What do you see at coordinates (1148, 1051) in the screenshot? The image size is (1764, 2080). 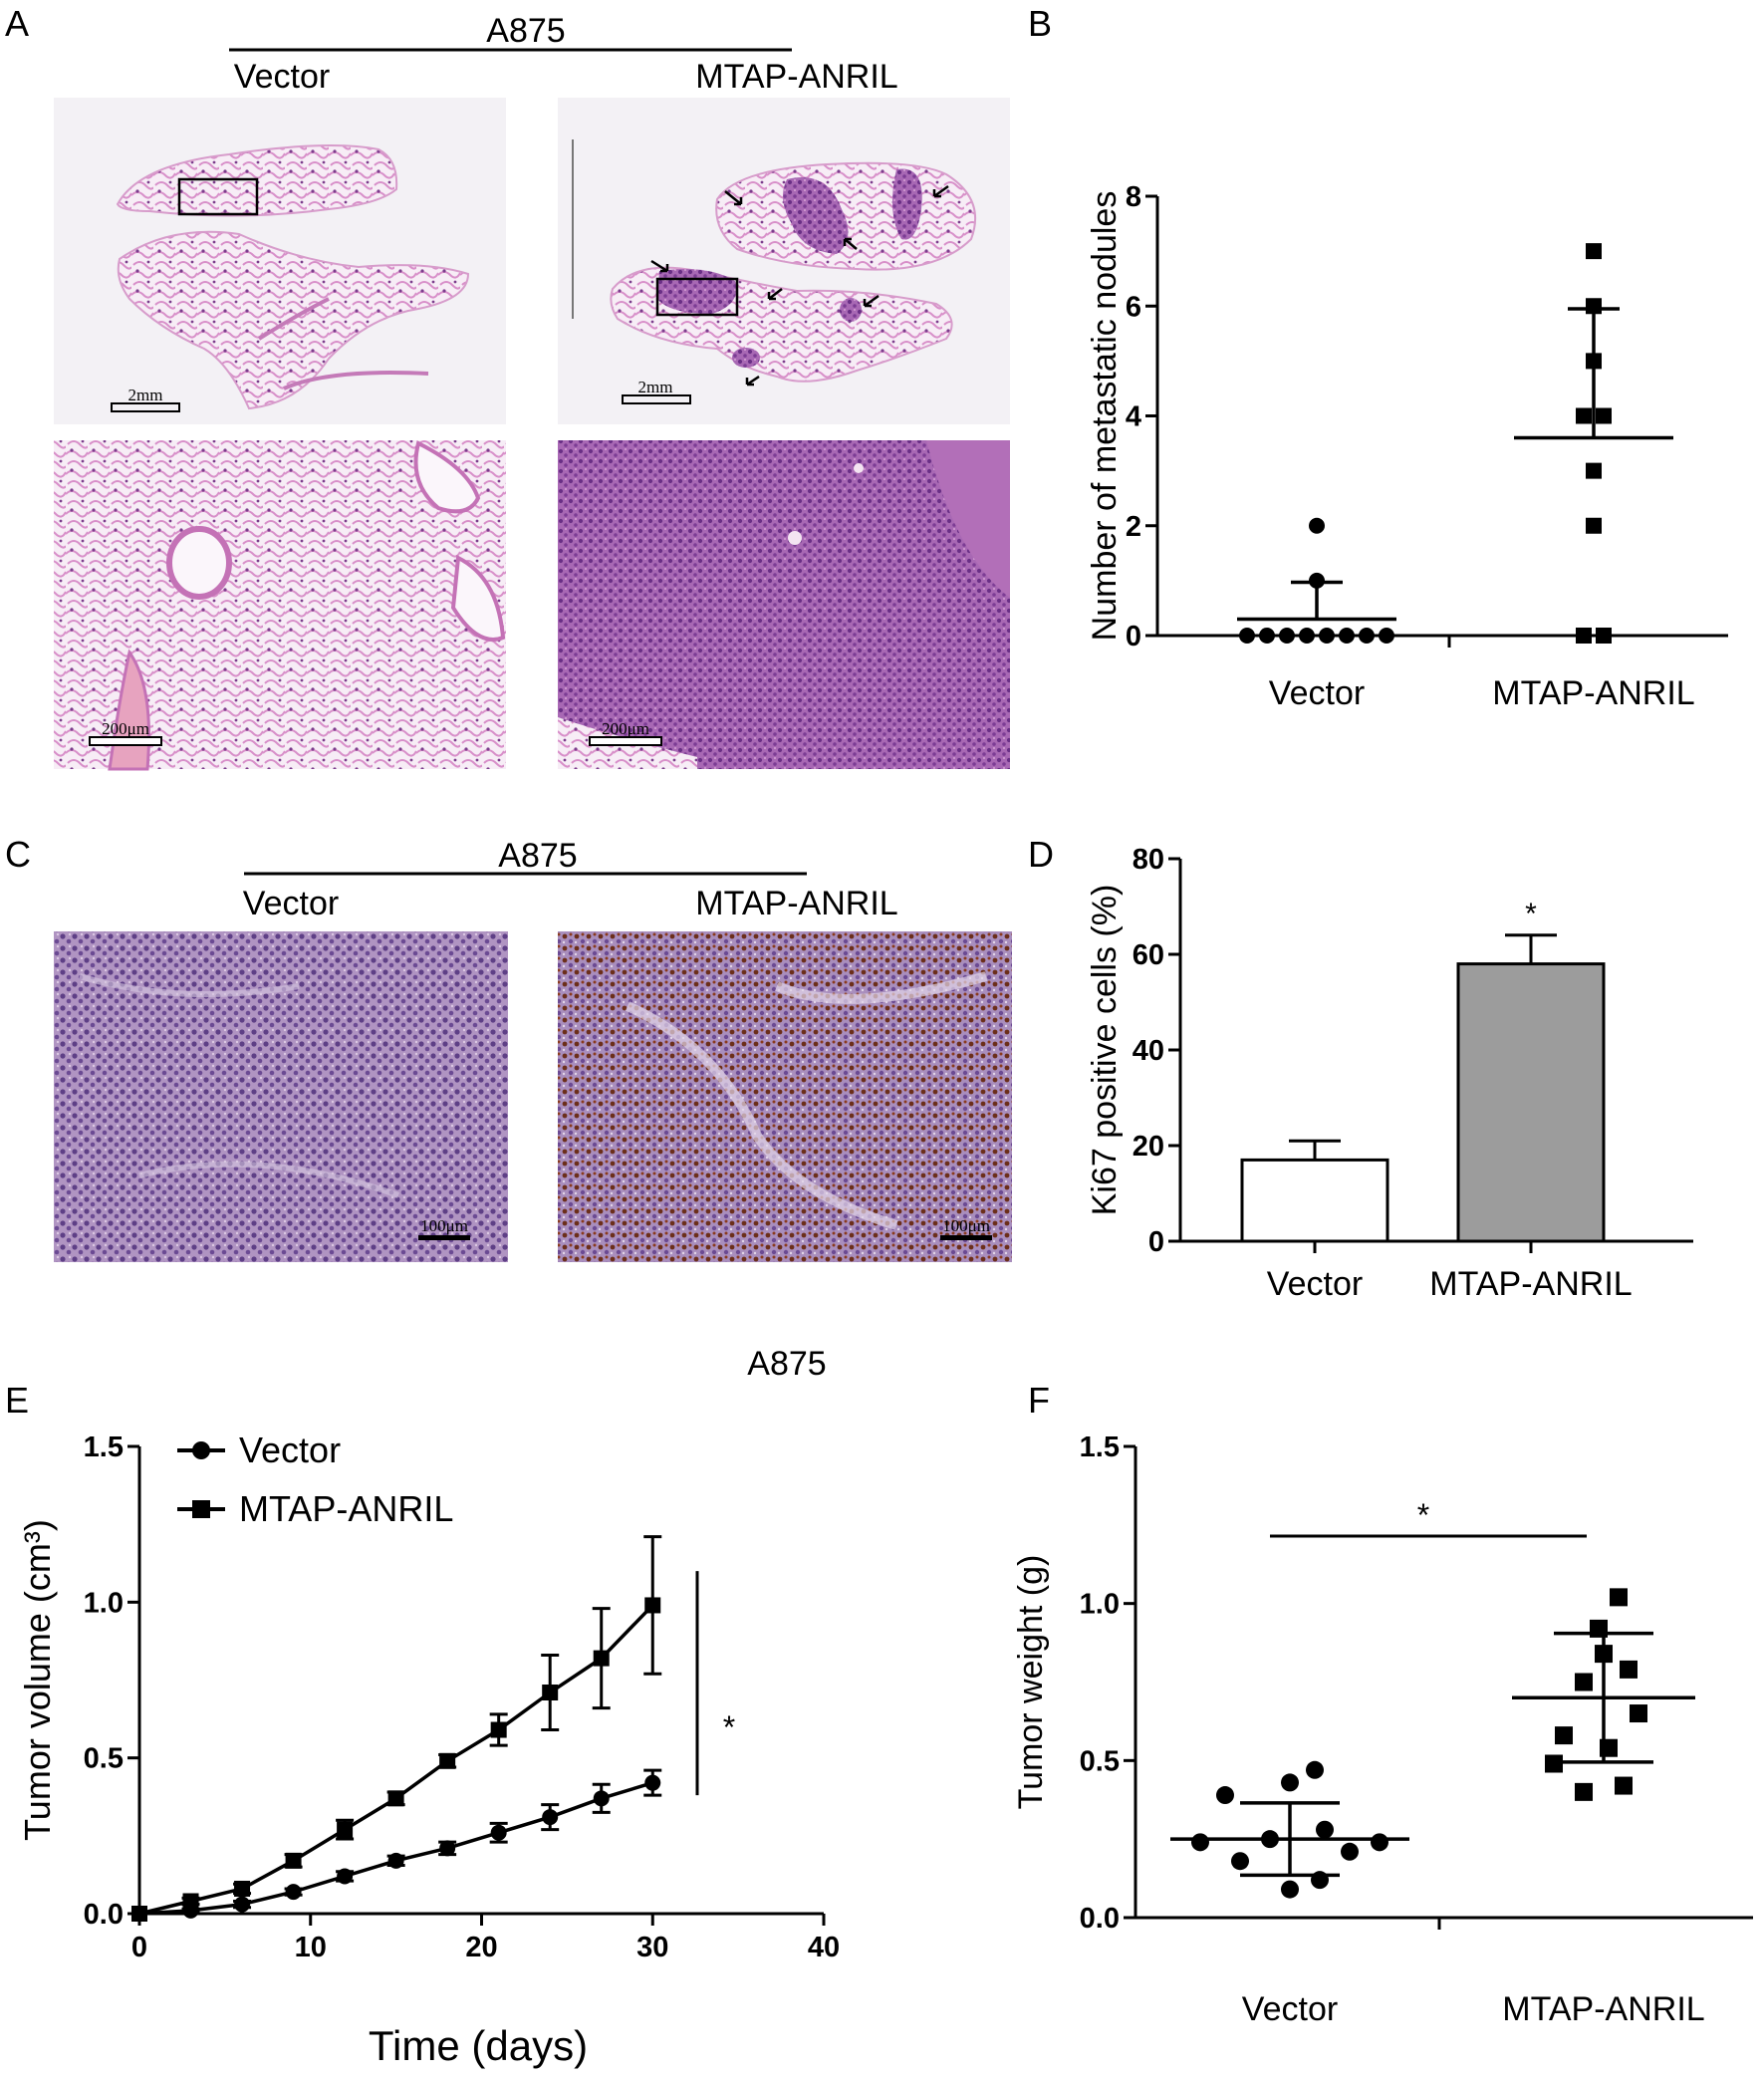 I see `y-tick-label: 40` at bounding box center [1148, 1051].